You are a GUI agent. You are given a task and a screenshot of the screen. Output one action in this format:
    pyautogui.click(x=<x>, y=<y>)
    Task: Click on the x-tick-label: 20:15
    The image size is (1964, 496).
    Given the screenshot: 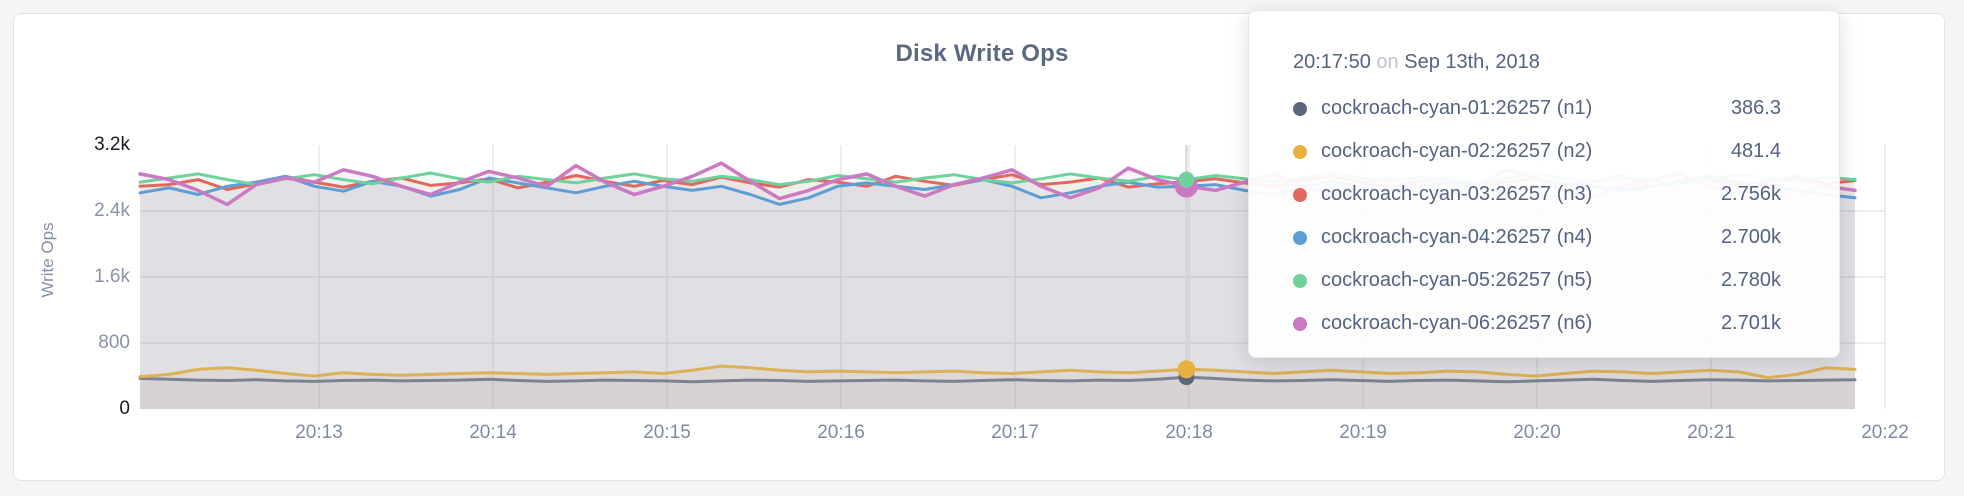 What is the action you would take?
    pyautogui.click(x=667, y=432)
    